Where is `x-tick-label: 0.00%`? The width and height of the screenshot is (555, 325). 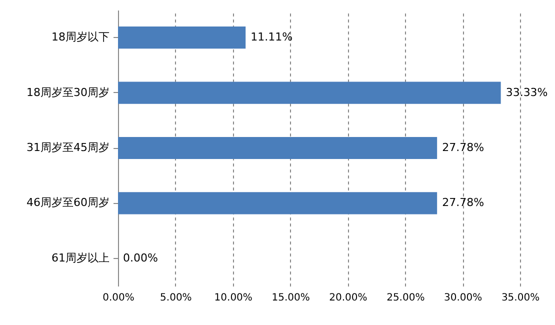 x-tick-label: 0.00% is located at coordinates (118, 298).